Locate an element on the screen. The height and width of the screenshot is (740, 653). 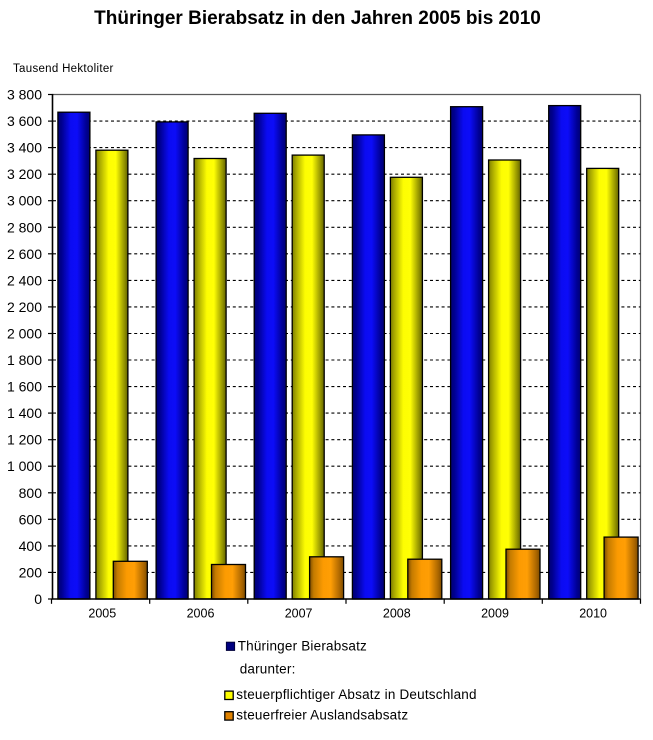
svg-text: 0 is located at coordinates (38, 599).